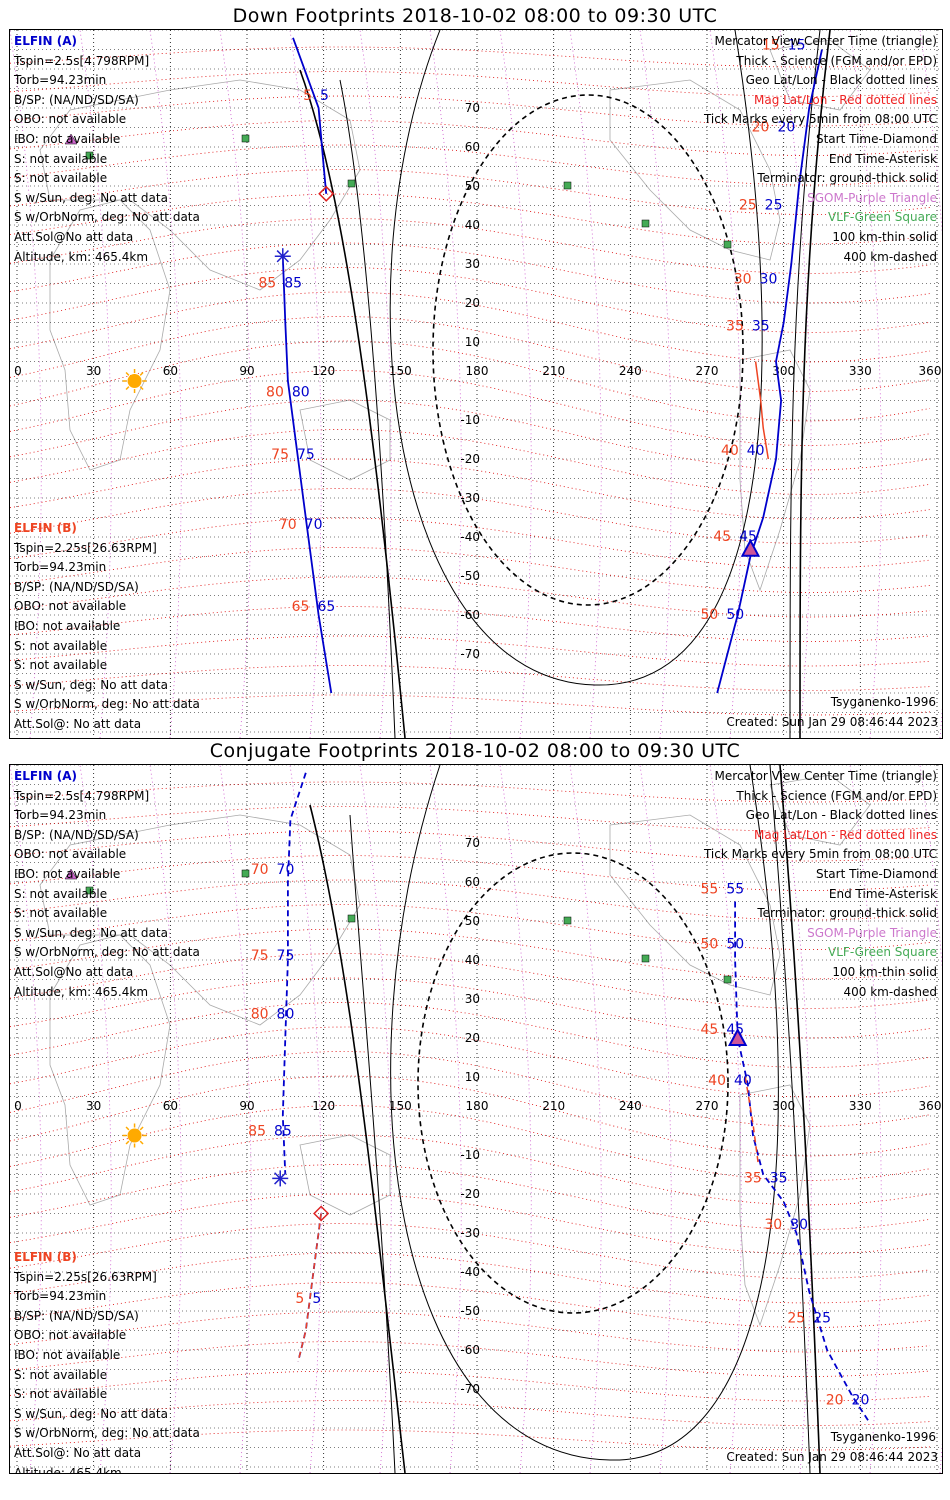 Image resolution: width=950 pixels, height=1500 pixels. Describe the element at coordinates (882, 158) in the screenshot. I see `legend-entry: End Time-Asterisk` at that location.